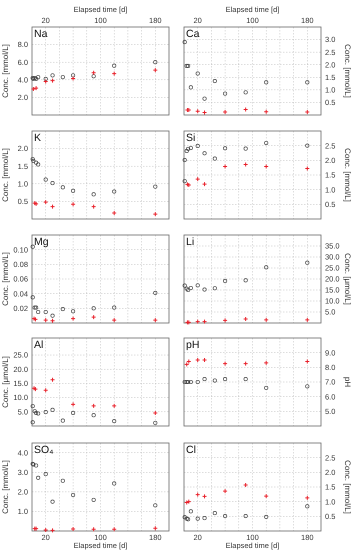  I want to click on chart-title: Mg, so click(41, 242).